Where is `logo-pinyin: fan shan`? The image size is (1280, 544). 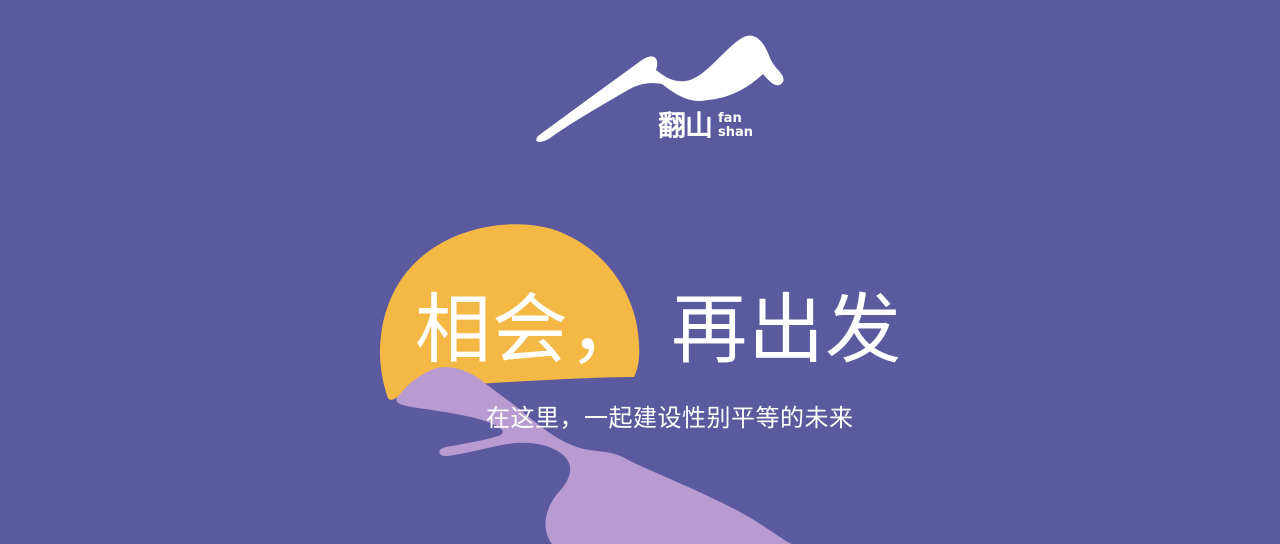 logo-pinyin: fan shan is located at coordinates (735, 125).